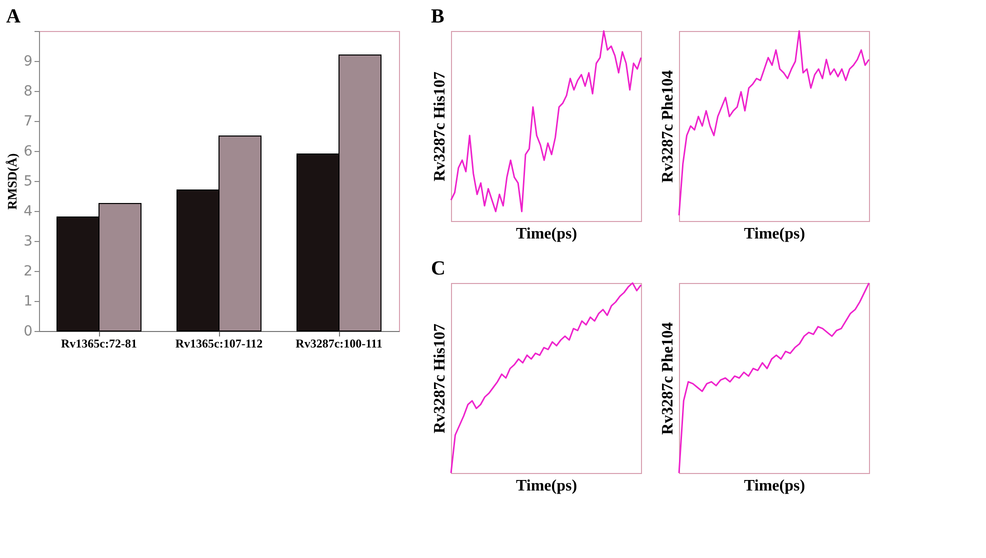 This screenshot has width=986, height=558. Describe the element at coordinates (28, 152) in the screenshot. I see `y-tick-label: 6` at that location.